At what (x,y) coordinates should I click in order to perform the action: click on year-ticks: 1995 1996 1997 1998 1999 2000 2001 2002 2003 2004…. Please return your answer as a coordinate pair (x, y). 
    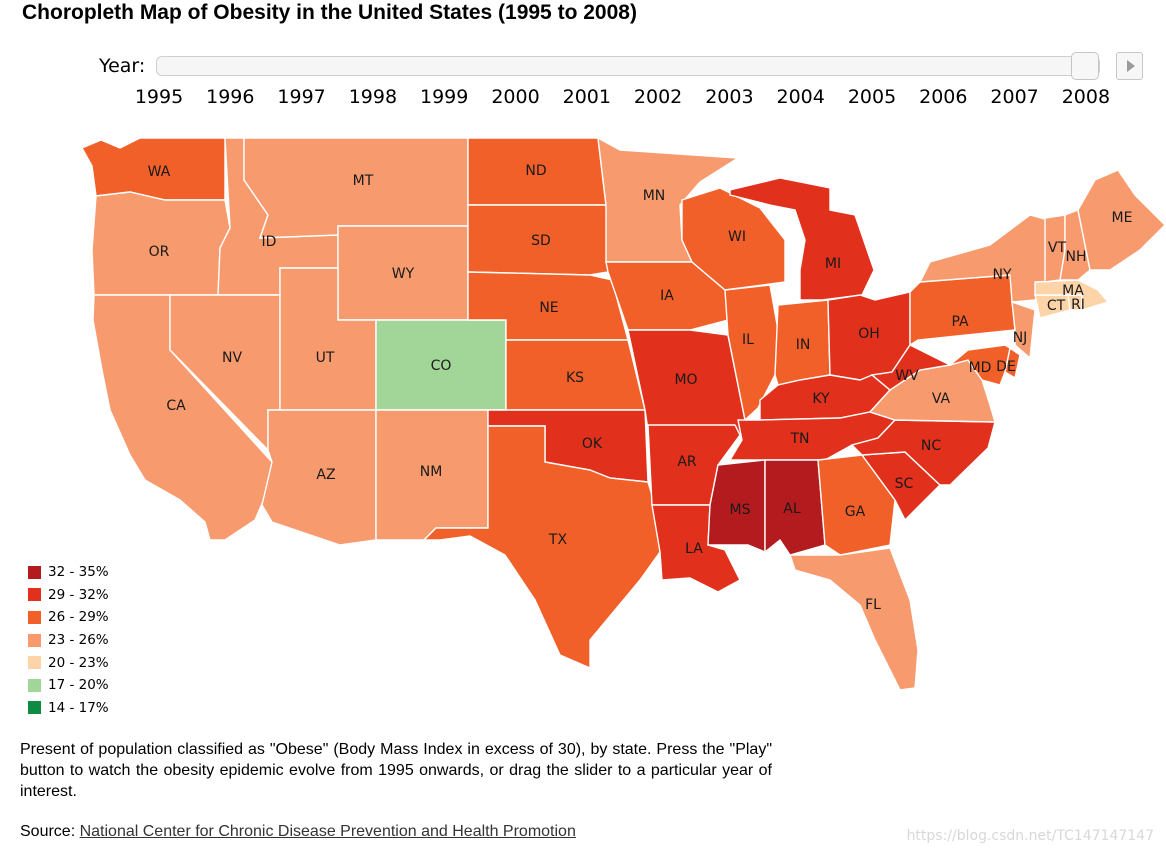
    Looking at the image, I should click on (583, 99).